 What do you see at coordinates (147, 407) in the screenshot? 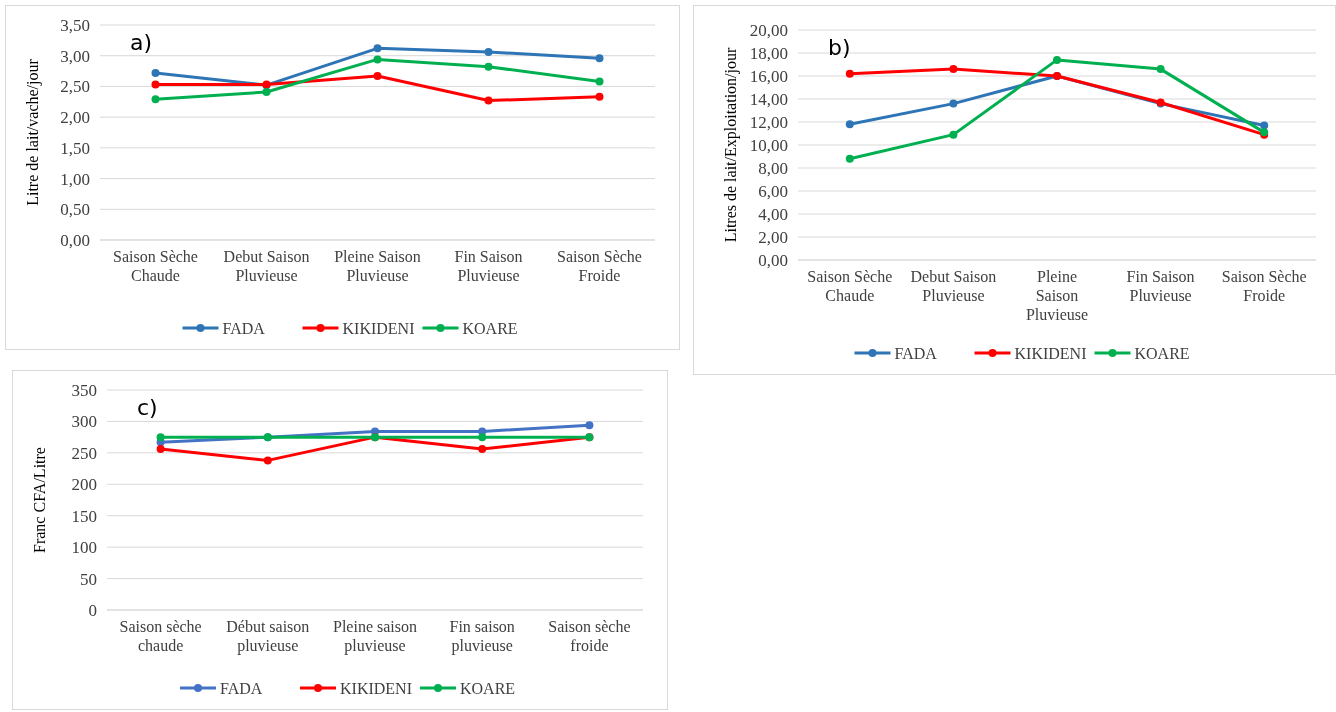
I see `chart-title: c)` at bounding box center [147, 407].